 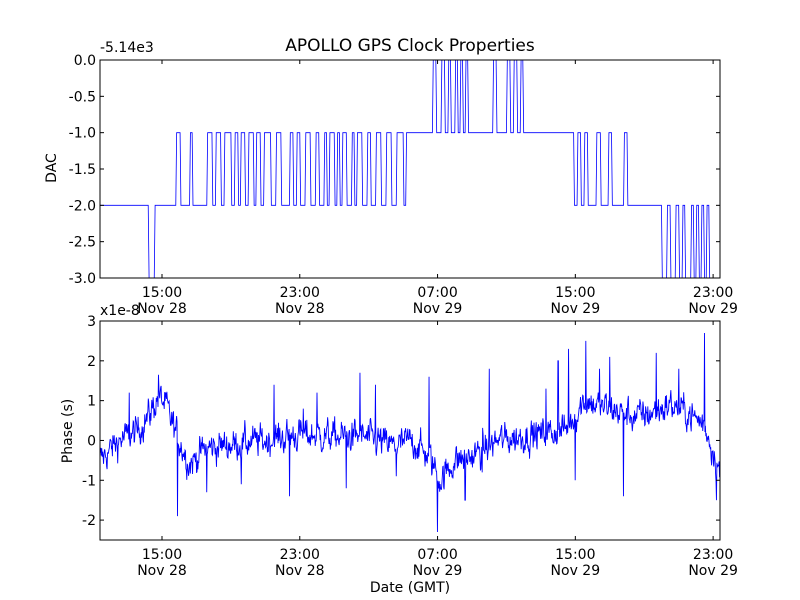 I want to click on phase-x-tick-time: 07:00, so click(x=437, y=555).